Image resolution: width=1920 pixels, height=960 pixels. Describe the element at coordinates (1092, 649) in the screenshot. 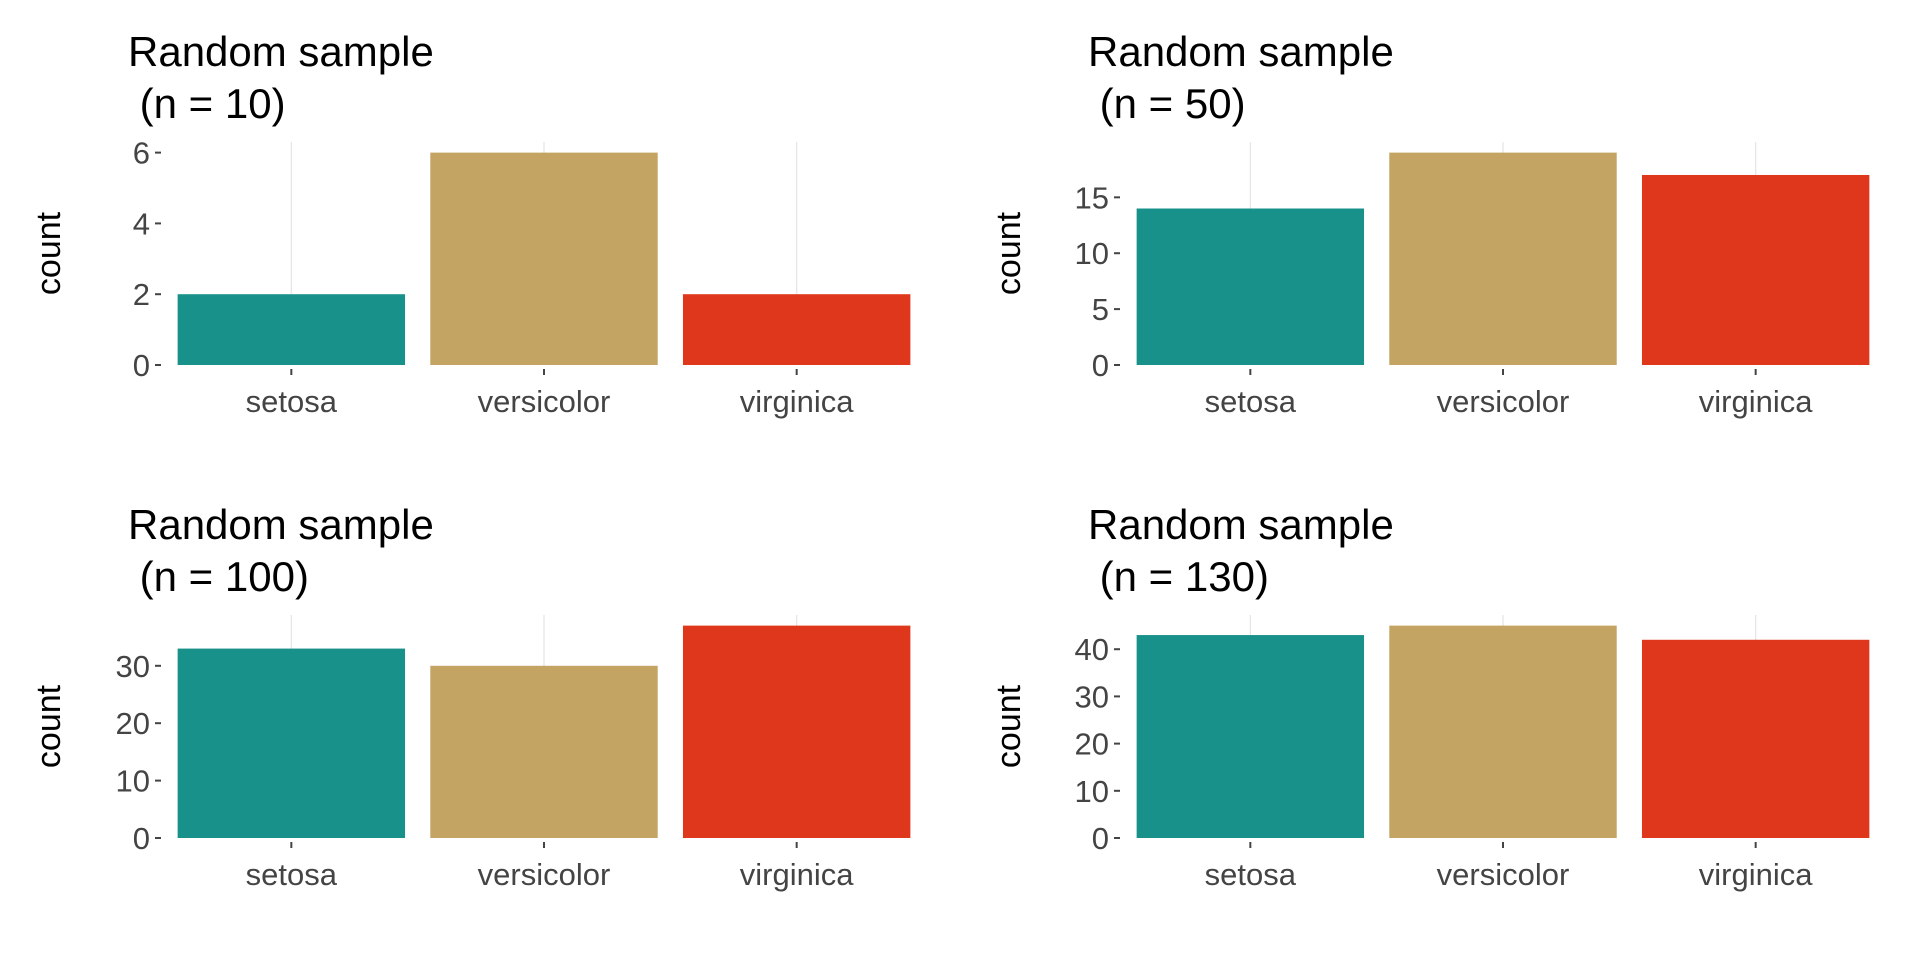

I see `y-tick-label: 40` at that location.